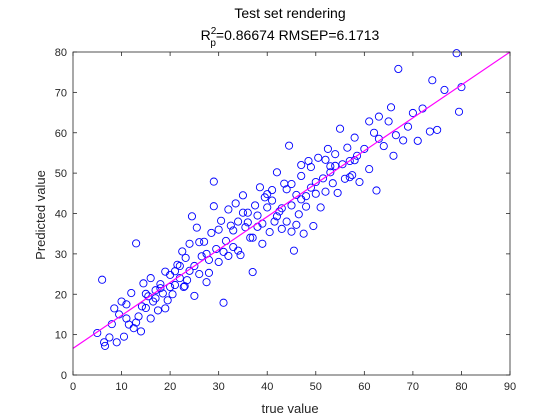 Image resolution: width=560 pixels, height=420 pixels. What do you see at coordinates (121, 387) in the screenshot?
I see `x-tick-label: 10` at bounding box center [121, 387].